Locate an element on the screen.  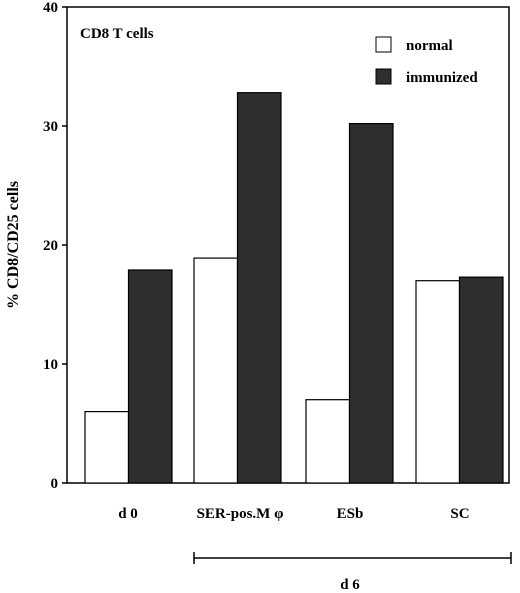
y-tick-label: 10 is located at coordinates (50, 365).